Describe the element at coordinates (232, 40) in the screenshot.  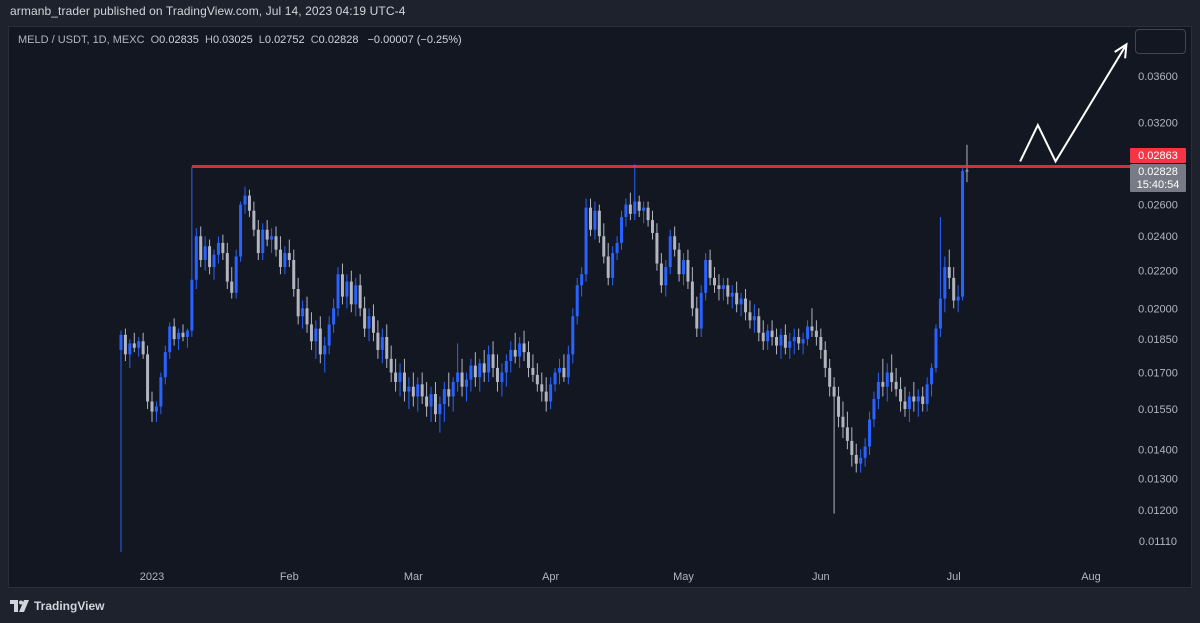
I see `high-value: 0.03025` at that location.